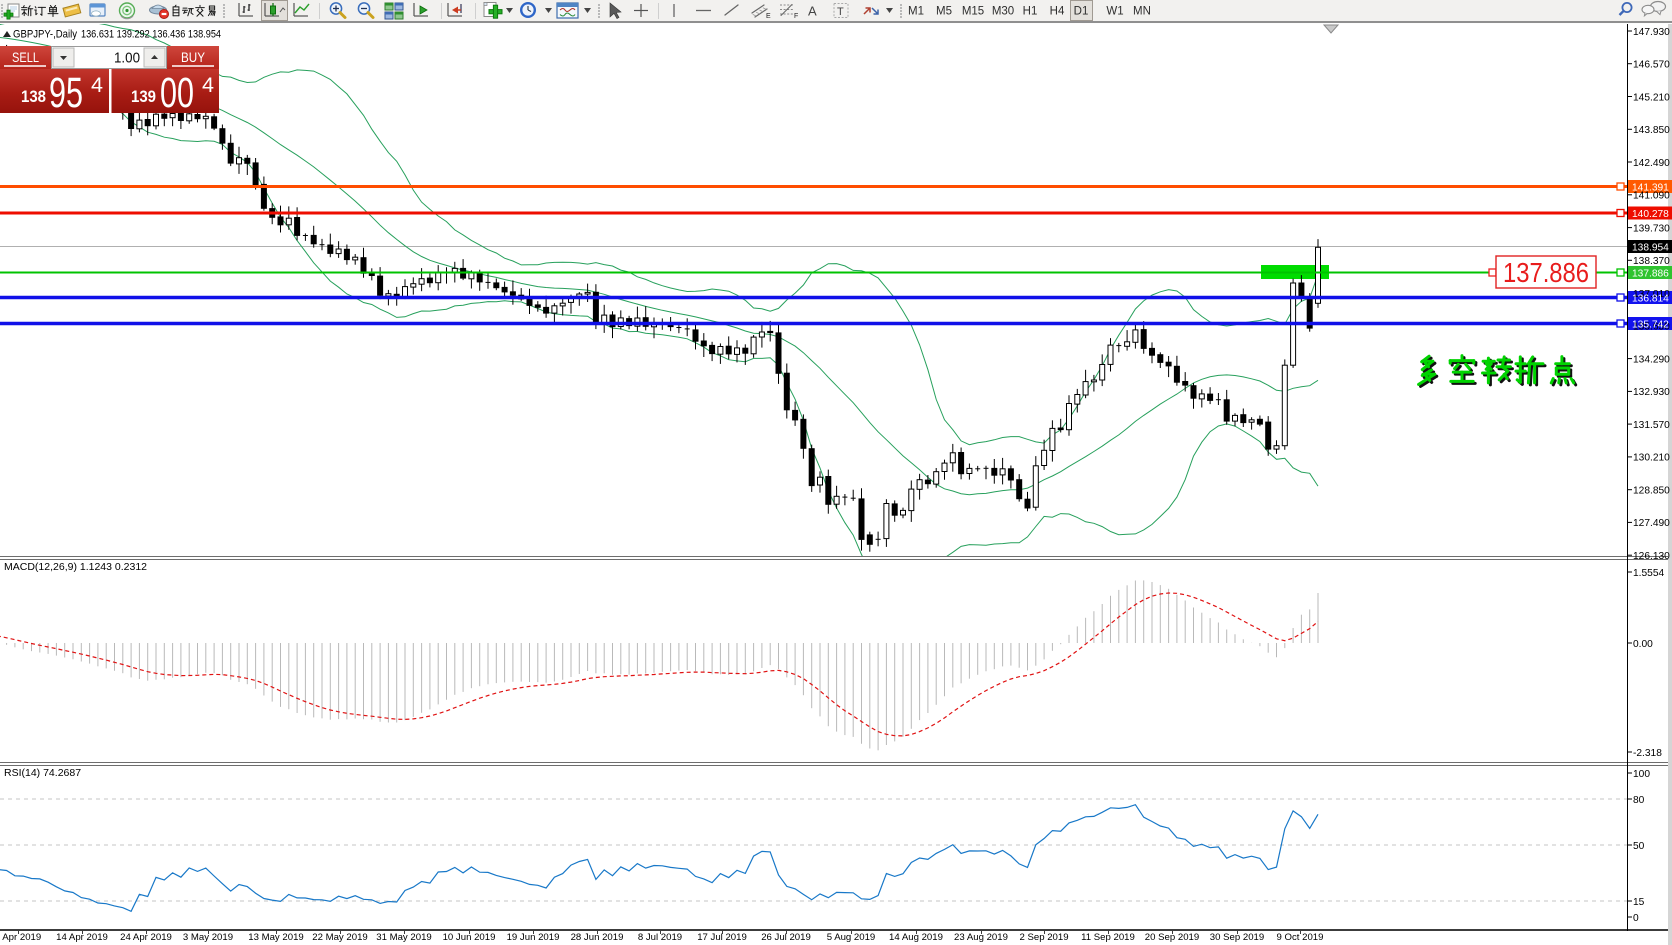 The width and height of the screenshot is (1672, 945). What do you see at coordinates (533, 937) in the screenshot?
I see `svg-text: 19 Jun 2019` at bounding box center [533, 937].